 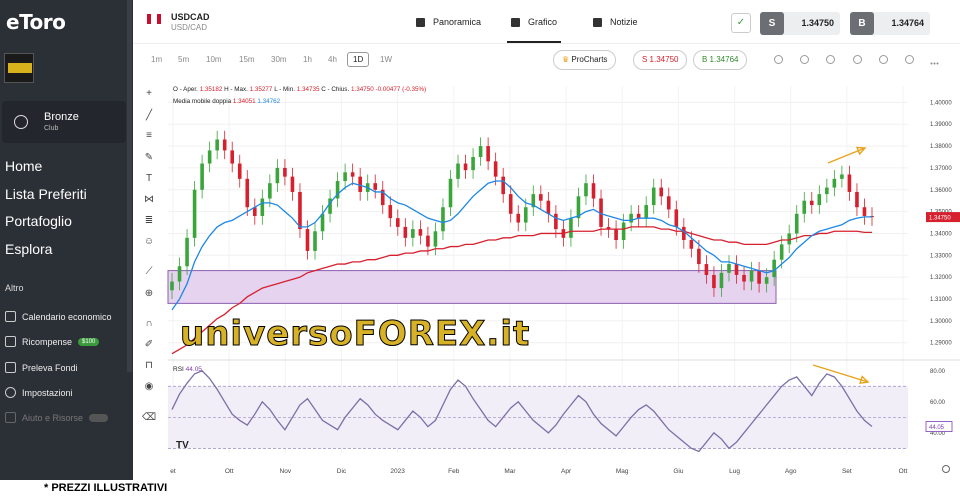 I want to click on crosshair-tool-icon: +, so click(x=149, y=93).